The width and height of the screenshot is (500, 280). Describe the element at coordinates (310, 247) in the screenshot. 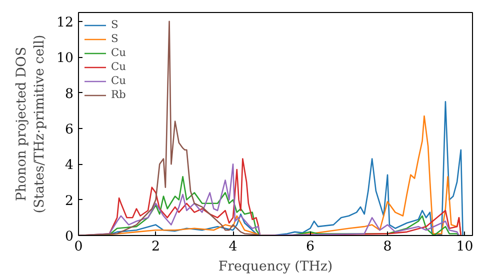

I see `x-tick-label: 6` at that location.